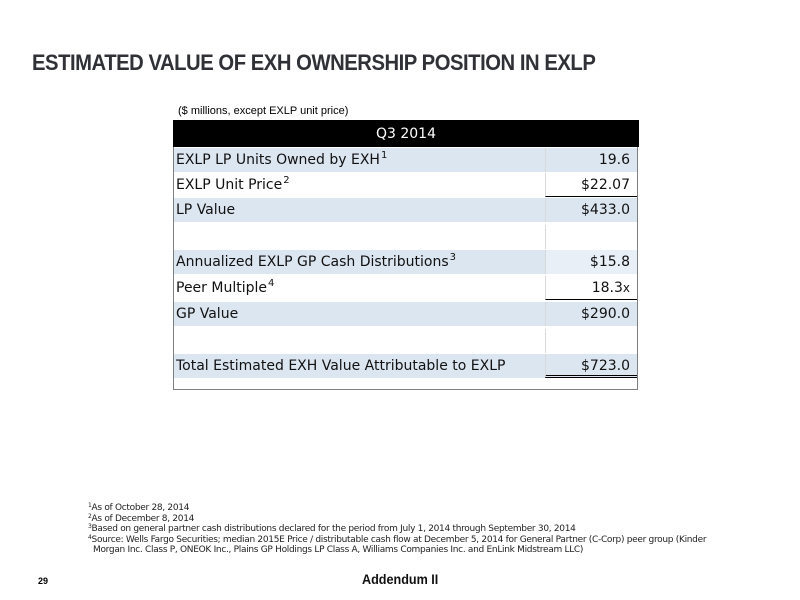  Describe the element at coordinates (207, 314) in the screenshot. I see `row-label-text: GP Value` at that location.